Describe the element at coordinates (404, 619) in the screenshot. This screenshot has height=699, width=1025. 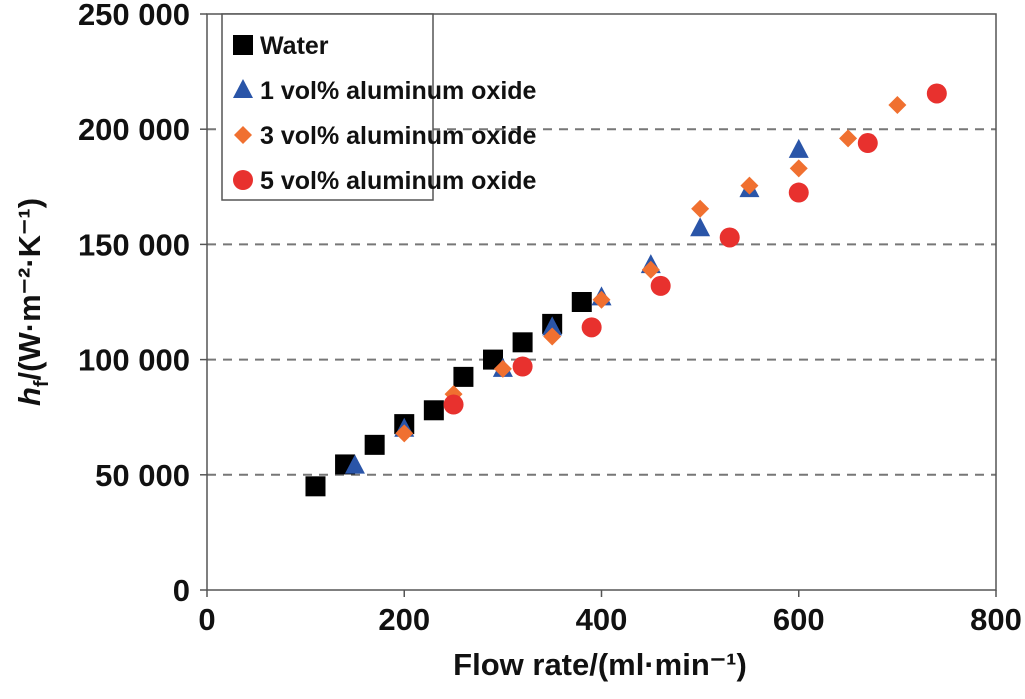
I see `x-tick-label: 200` at that location.